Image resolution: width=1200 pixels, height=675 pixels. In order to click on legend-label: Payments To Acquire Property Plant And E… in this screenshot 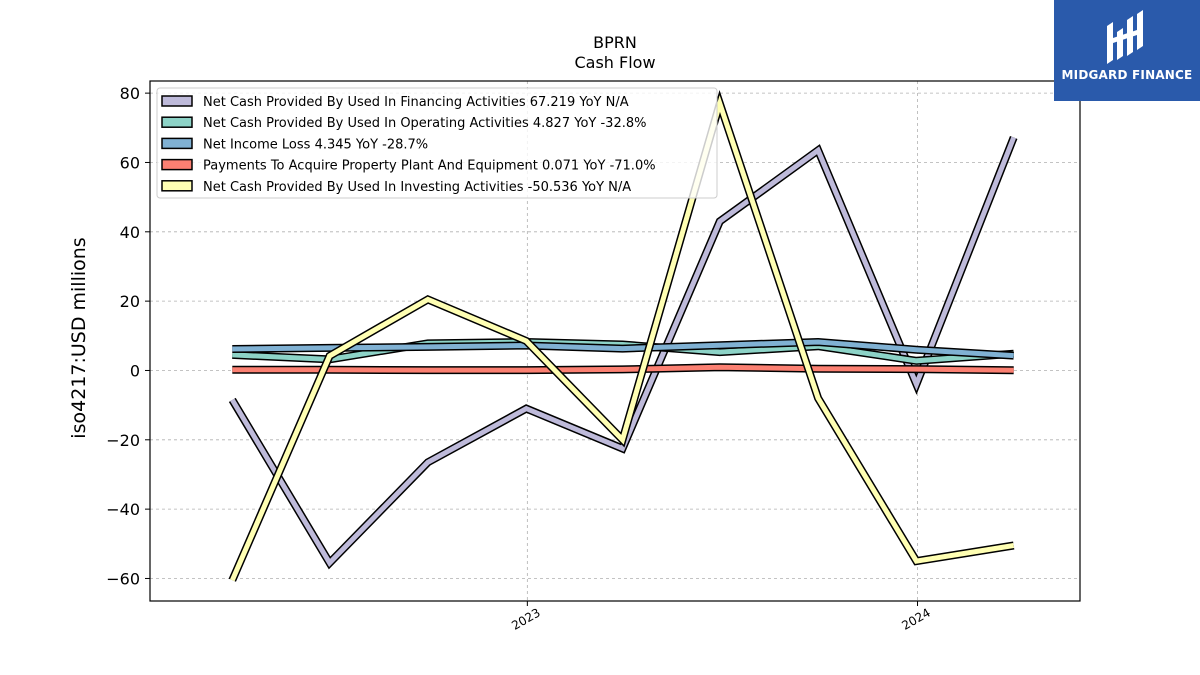, I will do `click(429, 166)`.